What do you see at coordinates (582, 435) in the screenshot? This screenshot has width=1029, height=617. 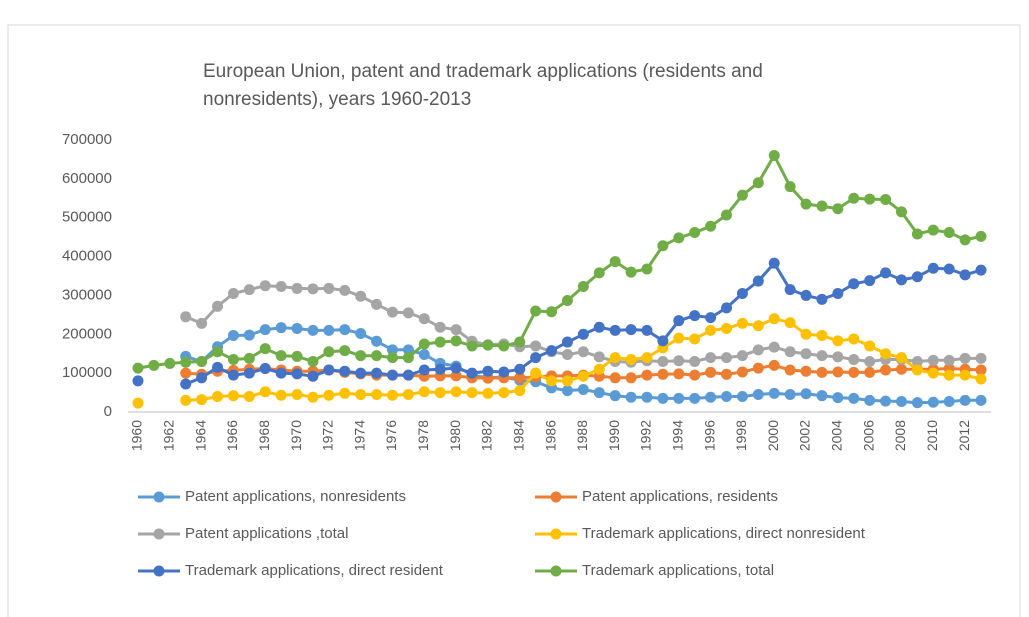 I see `x-tick-label: 1988` at bounding box center [582, 435].